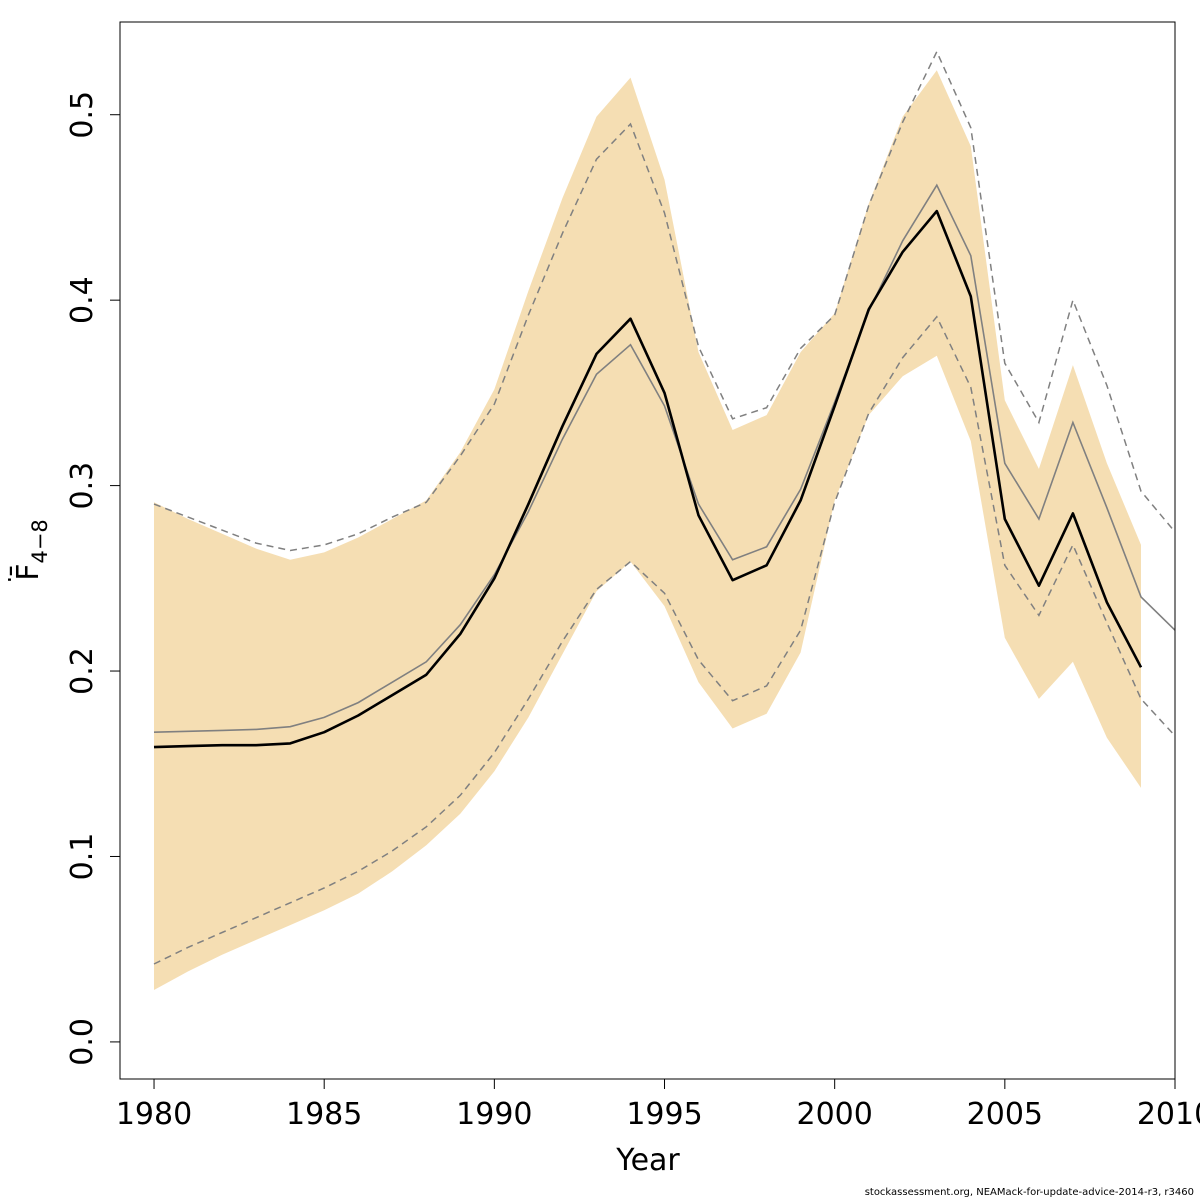 The height and width of the screenshot is (1200, 1200). Describe the element at coordinates (154, 1114) in the screenshot. I see `x-tick-label: 1980` at that location.